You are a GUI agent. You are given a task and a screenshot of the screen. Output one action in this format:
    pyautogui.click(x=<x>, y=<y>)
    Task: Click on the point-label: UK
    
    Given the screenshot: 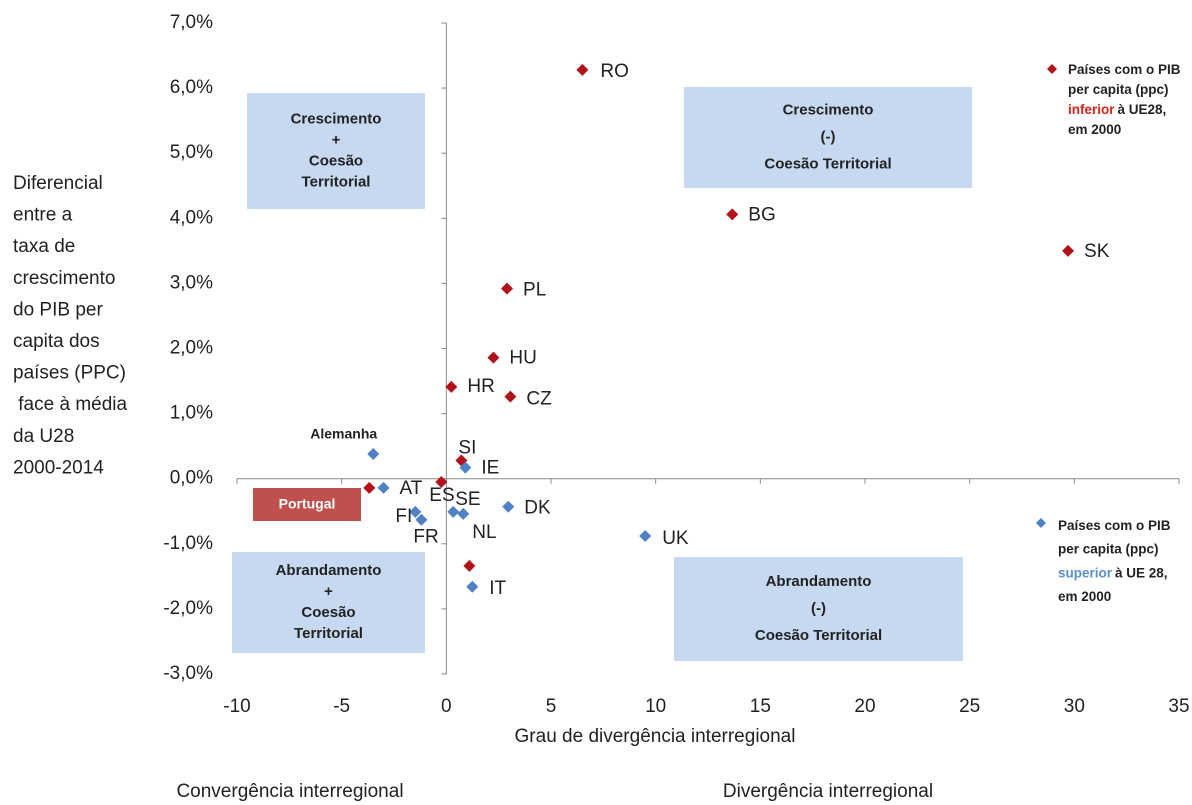 What is the action you would take?
    pyautogui.click(x=675, y=538)
    